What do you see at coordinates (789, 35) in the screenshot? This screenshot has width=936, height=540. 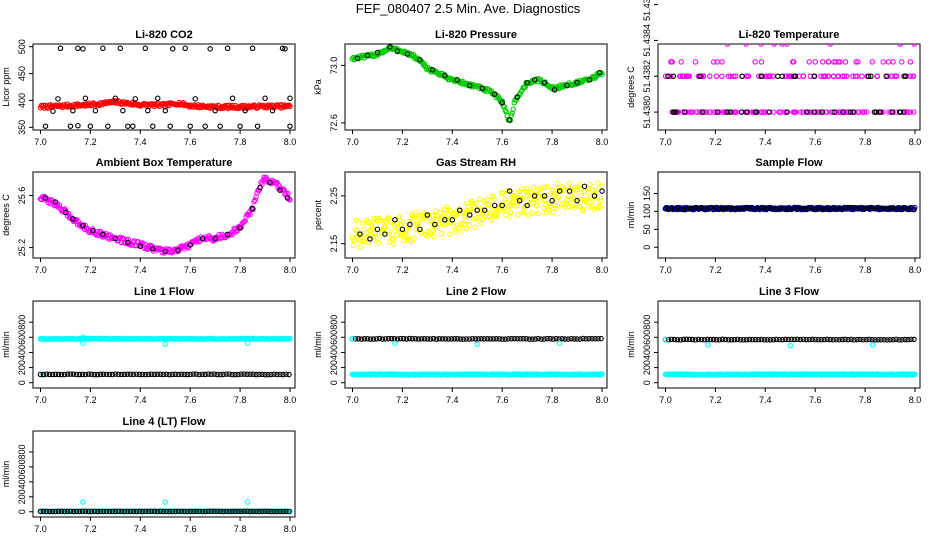 I see `chart-title: Li-820 Temperature` at bounding box center [789, 35].